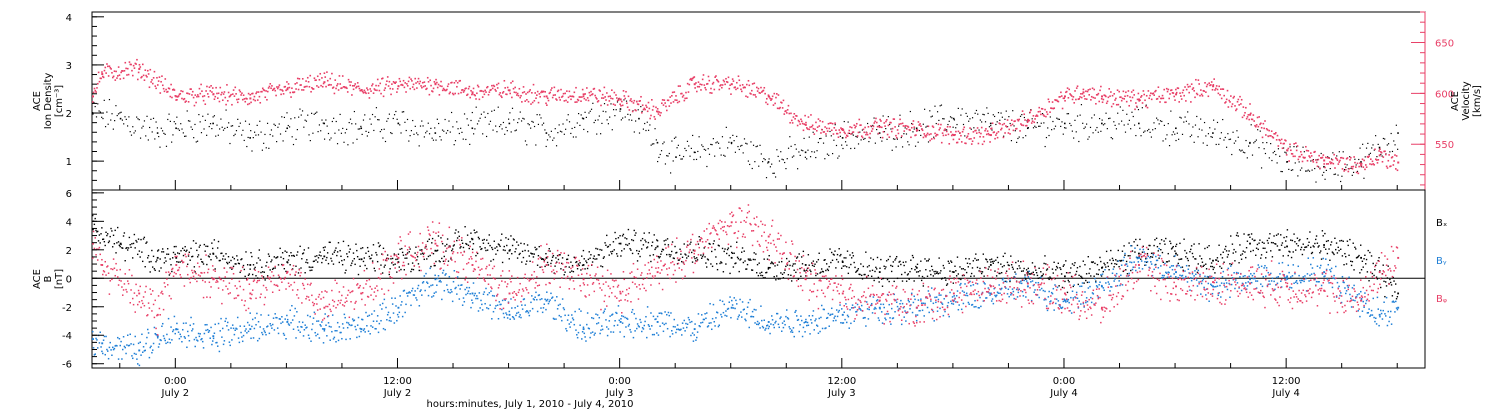 The height and width of the screenshot is (410, 1500). I want to click on density-point-point, so click(546, 133).